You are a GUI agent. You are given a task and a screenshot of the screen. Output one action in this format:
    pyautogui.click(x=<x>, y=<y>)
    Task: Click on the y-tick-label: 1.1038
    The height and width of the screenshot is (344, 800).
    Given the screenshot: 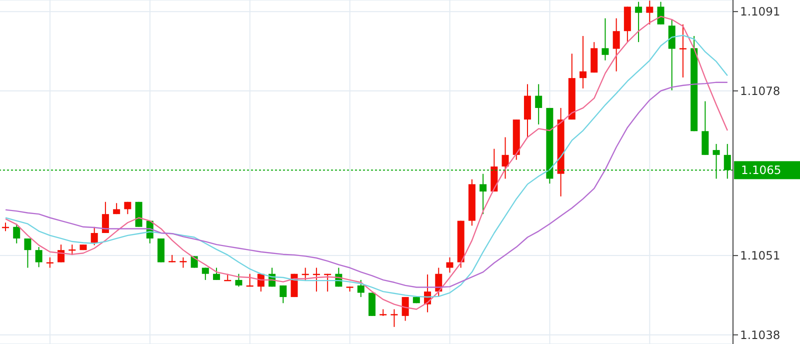 What is the action you would take?
    pyautogui.click(x=760, y=335)
    